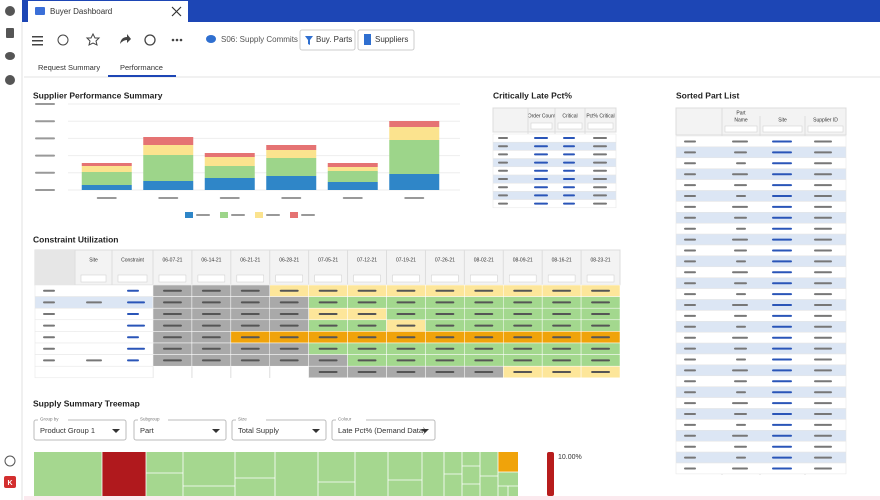 The width and height of the screenshot is (880, 500). Describe the element at coordinates (69, 67) in the screenshot. I see `tab: Request Summary` at that location.